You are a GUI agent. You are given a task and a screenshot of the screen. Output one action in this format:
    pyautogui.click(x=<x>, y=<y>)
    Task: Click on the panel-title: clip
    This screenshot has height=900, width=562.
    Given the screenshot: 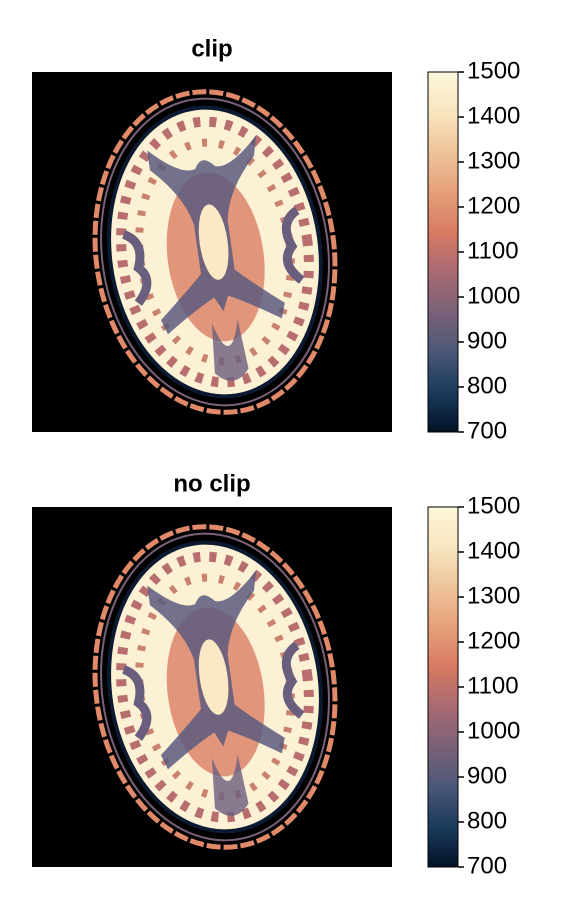 What is the action you would take?
    pyautogui.click(x=211, y=48)
    